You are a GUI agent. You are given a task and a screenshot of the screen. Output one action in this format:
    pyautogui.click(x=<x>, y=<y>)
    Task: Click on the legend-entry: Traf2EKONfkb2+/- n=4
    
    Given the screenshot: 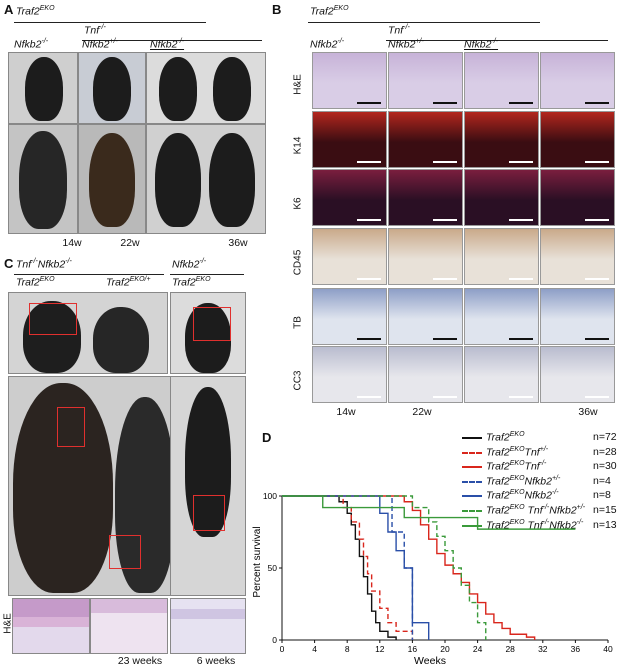 What is the action you would take?
    pyautogui.click(x=539, y=482)
    